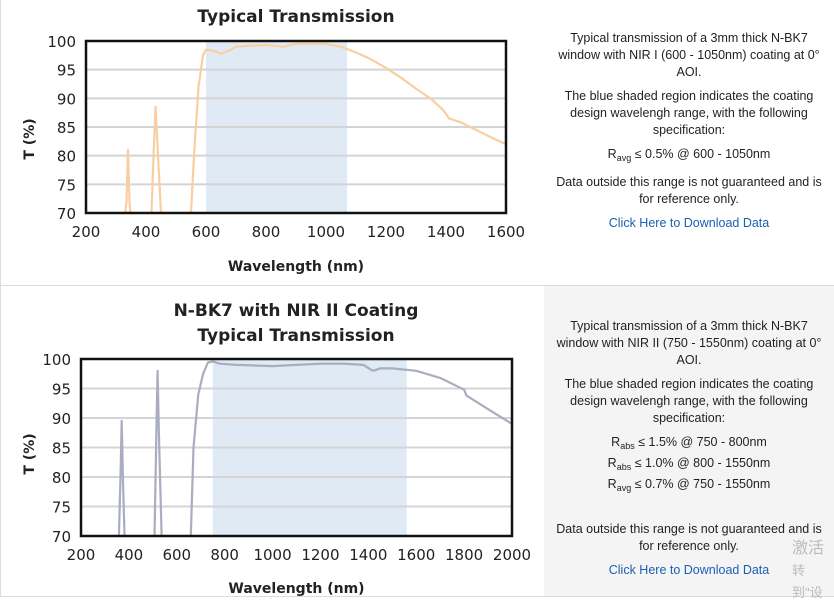  What do you see at coordinates (296, 311) in the screenshot?
I see `chart-title: N-BK7 with NIR II Coating` at bounding box center [296, 311].